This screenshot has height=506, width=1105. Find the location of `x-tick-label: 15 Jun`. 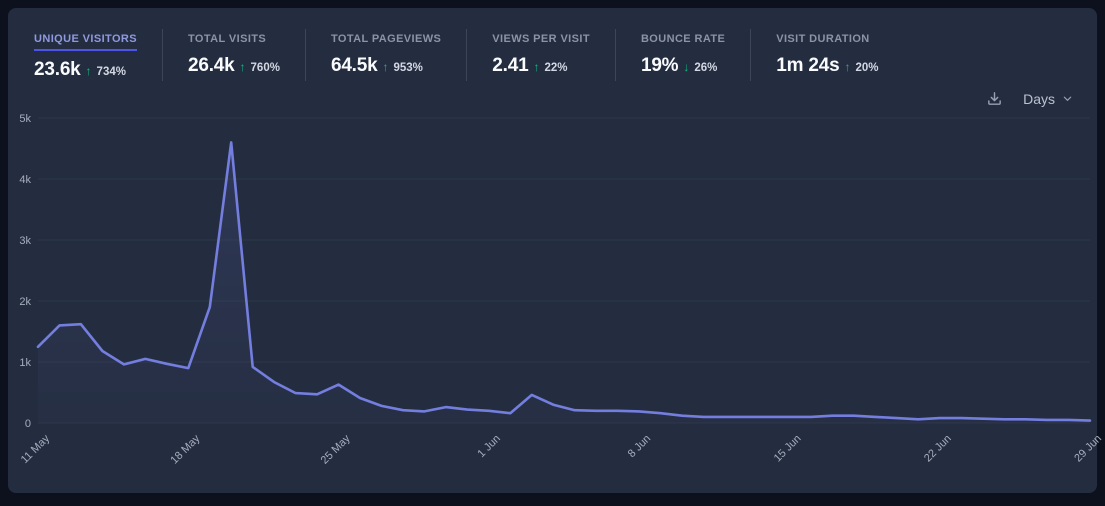

x-tick-label: 15 Jun is located at coordinates (788, 449).